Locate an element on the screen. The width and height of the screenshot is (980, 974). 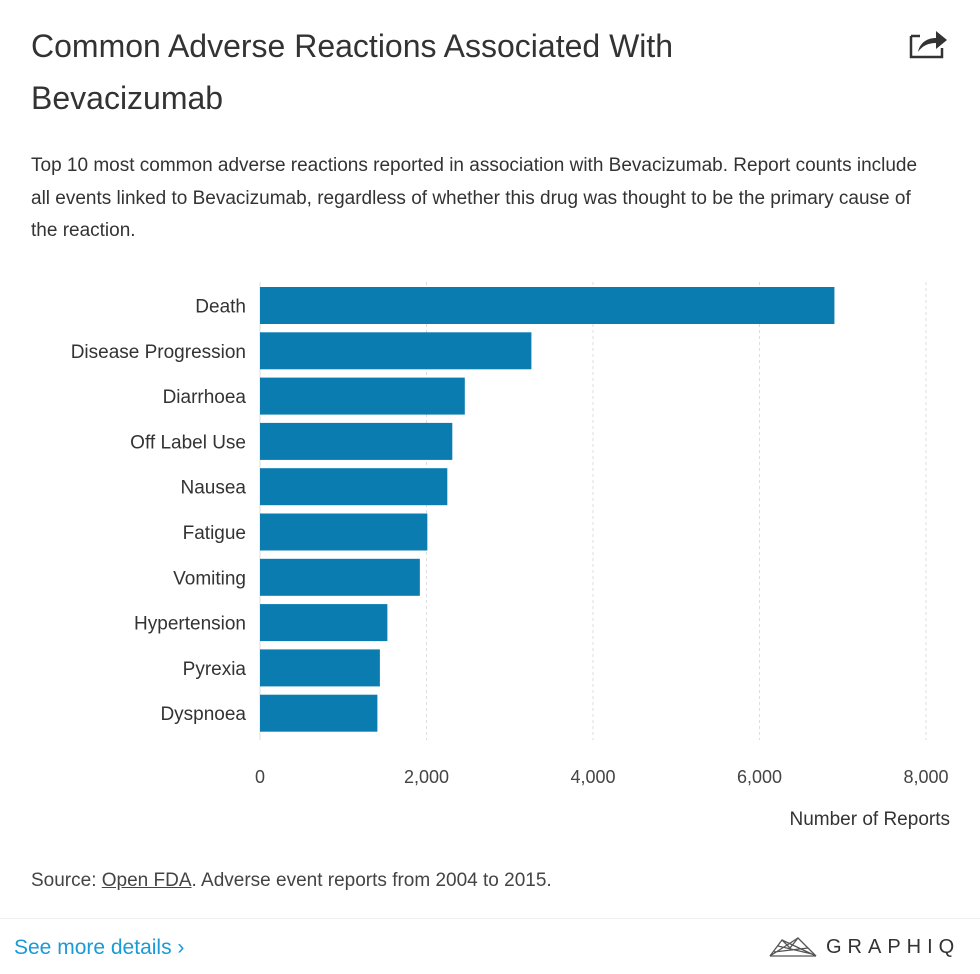
bar-dyspnoea is located at coordinates (319, 713).